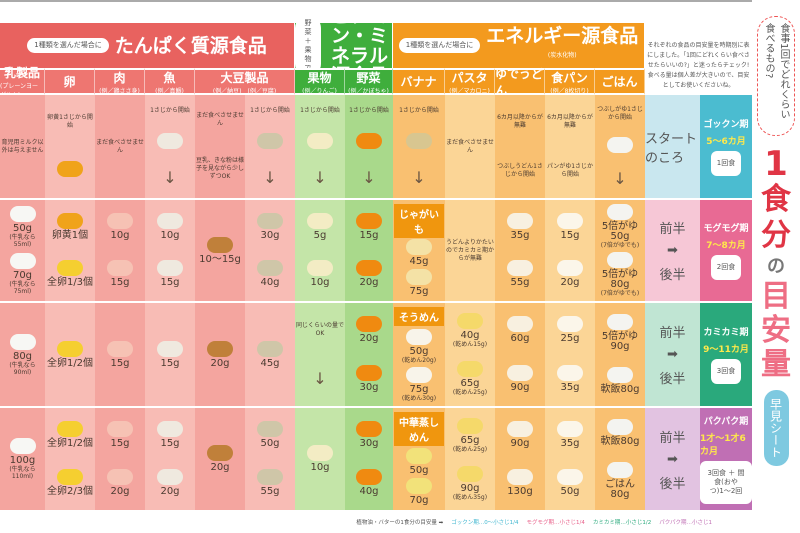 This screenshot has width=800, height=533. Describe the element at coordinates (726, 125) in the screenshot. I see `stage-name: ゴックン期` at that location.